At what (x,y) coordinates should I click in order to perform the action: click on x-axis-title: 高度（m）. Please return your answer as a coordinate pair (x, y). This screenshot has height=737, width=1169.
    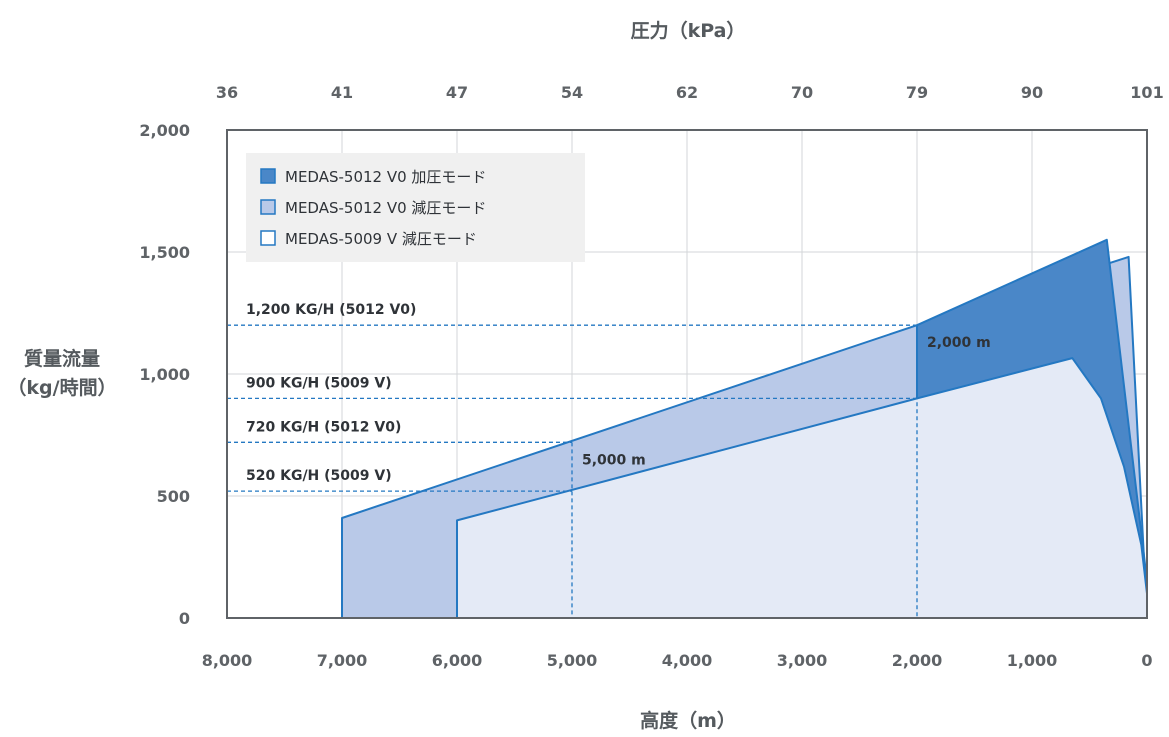
    Looking at the image, I should click on (688, 720).